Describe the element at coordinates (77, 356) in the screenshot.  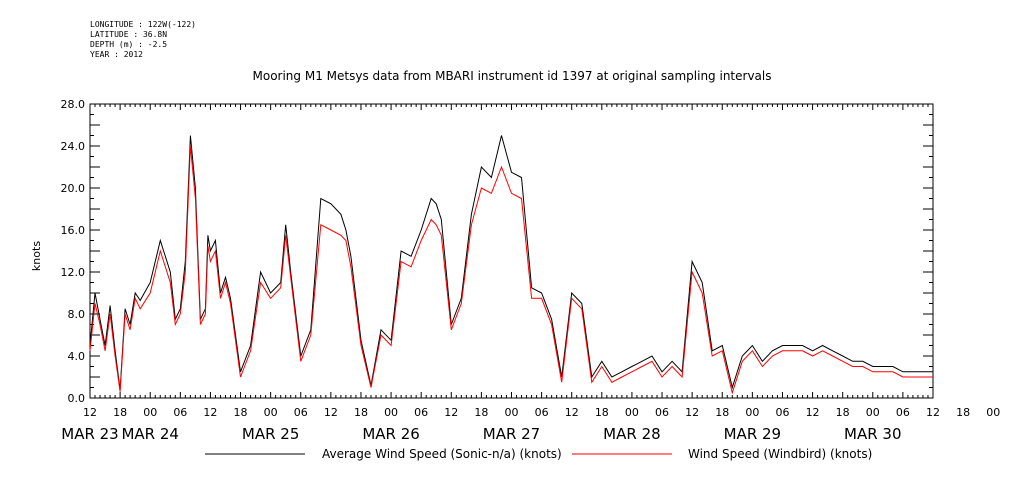
I see `y-tick-label: 4.0` at that location.